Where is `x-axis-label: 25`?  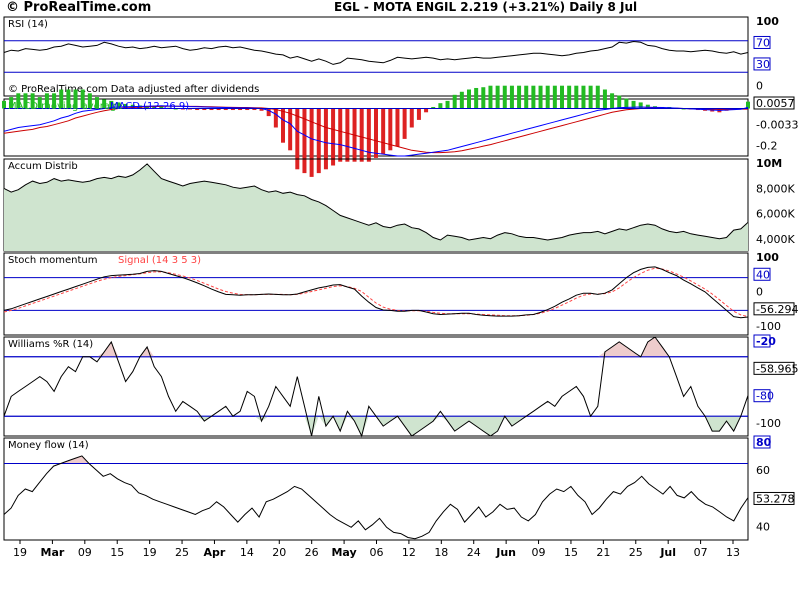
x-axis-label: 25 is located at coordinates (182, 552).